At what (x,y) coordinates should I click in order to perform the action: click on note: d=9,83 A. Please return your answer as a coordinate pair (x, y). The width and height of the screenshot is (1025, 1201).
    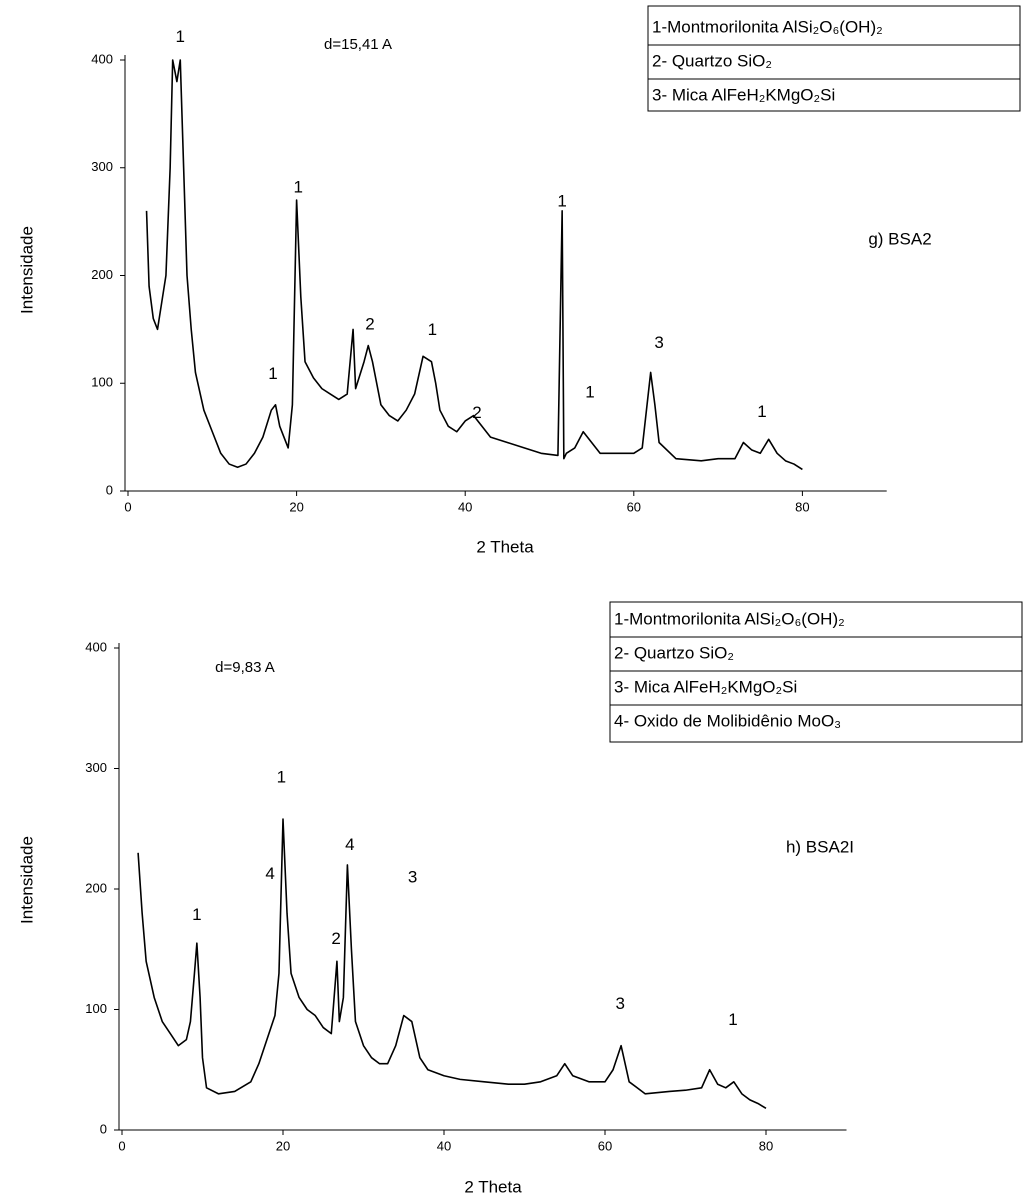
    Looking at the image, I should click on (245, 667).